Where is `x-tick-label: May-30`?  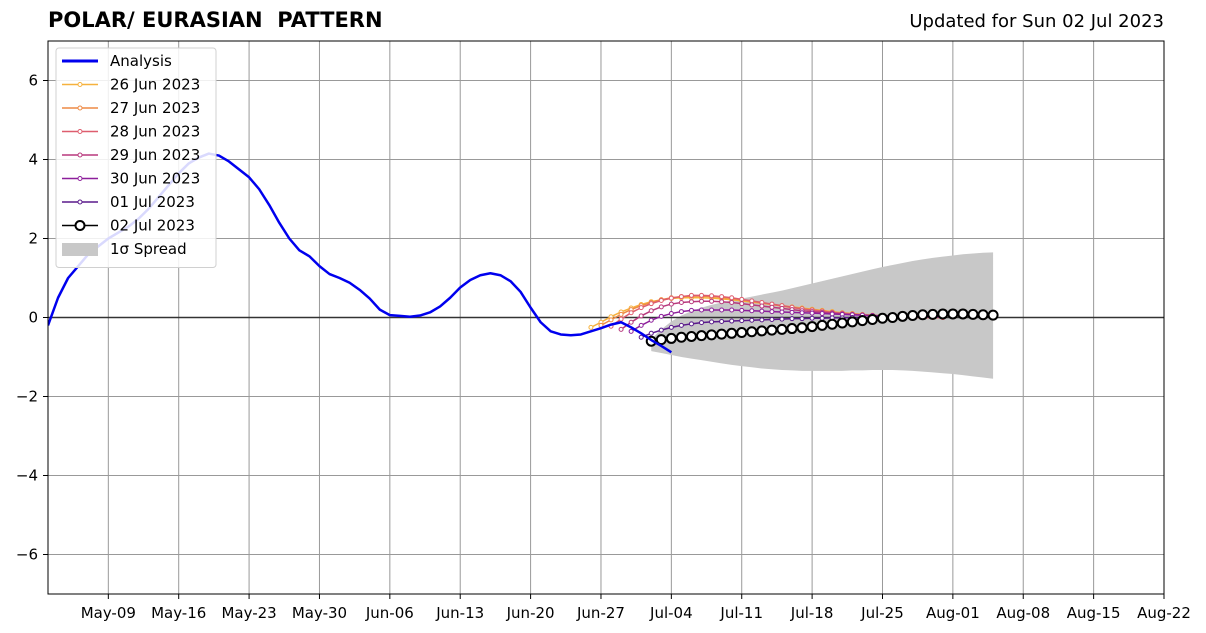
x-tick-label: May-30 is located at coordinates (319, 613).